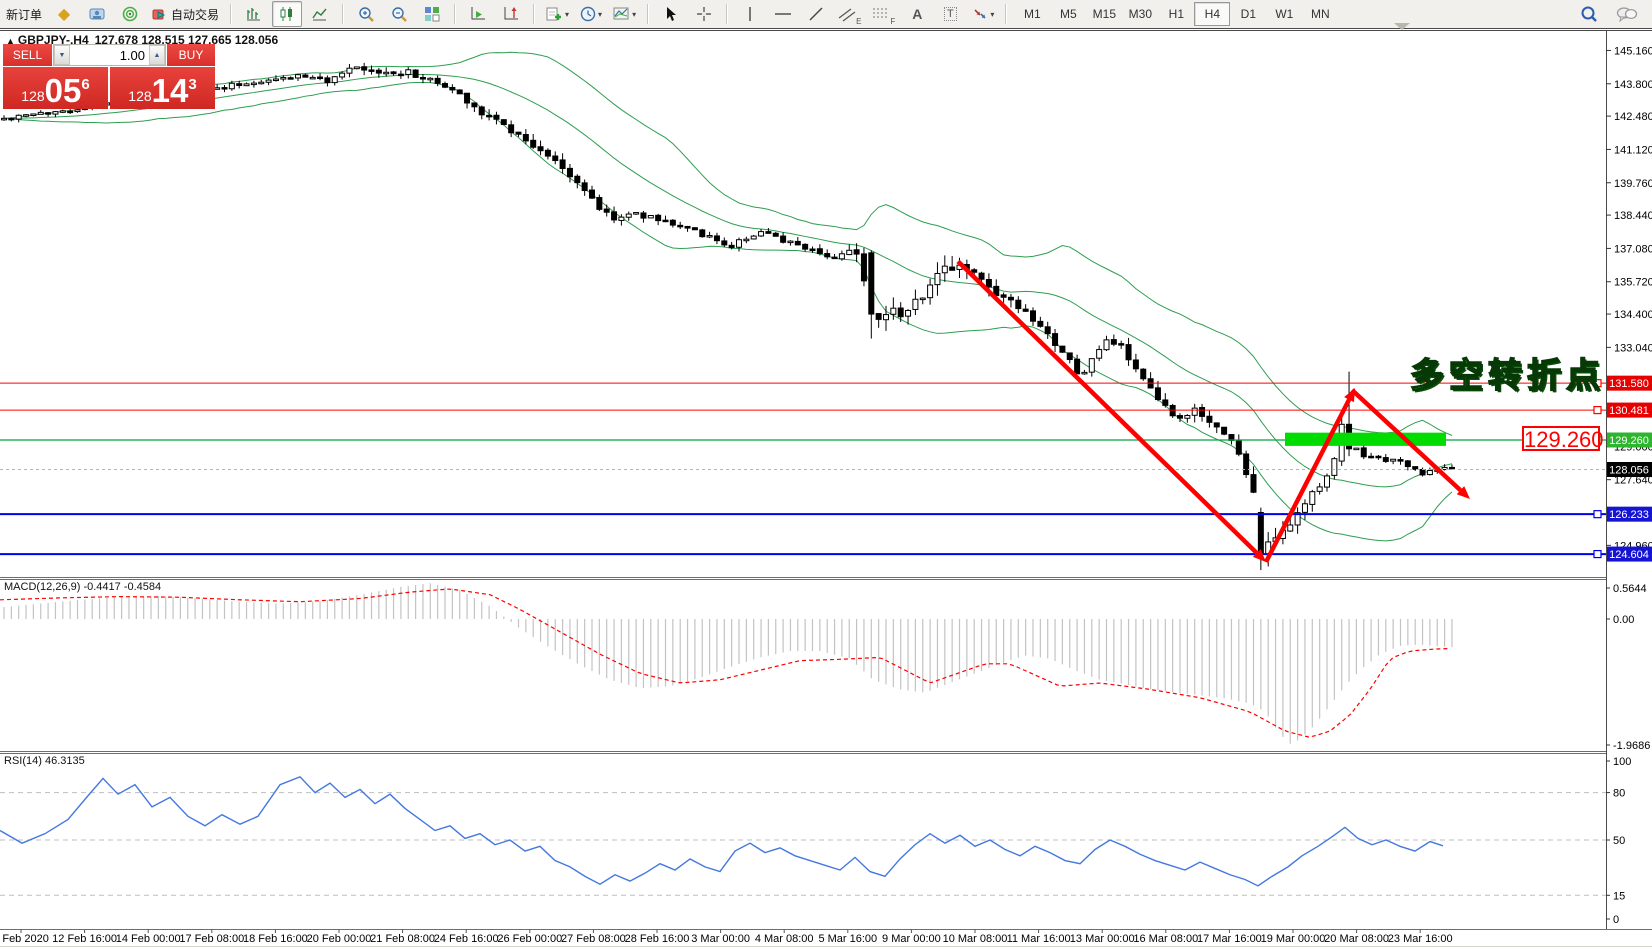 Image resolution: width=1652 pixels, height=949 pixels. What do you see at coordinates (849, 14) in the screenshot?
I see `channel-tool-button: E` at bounding box center [849, 14].